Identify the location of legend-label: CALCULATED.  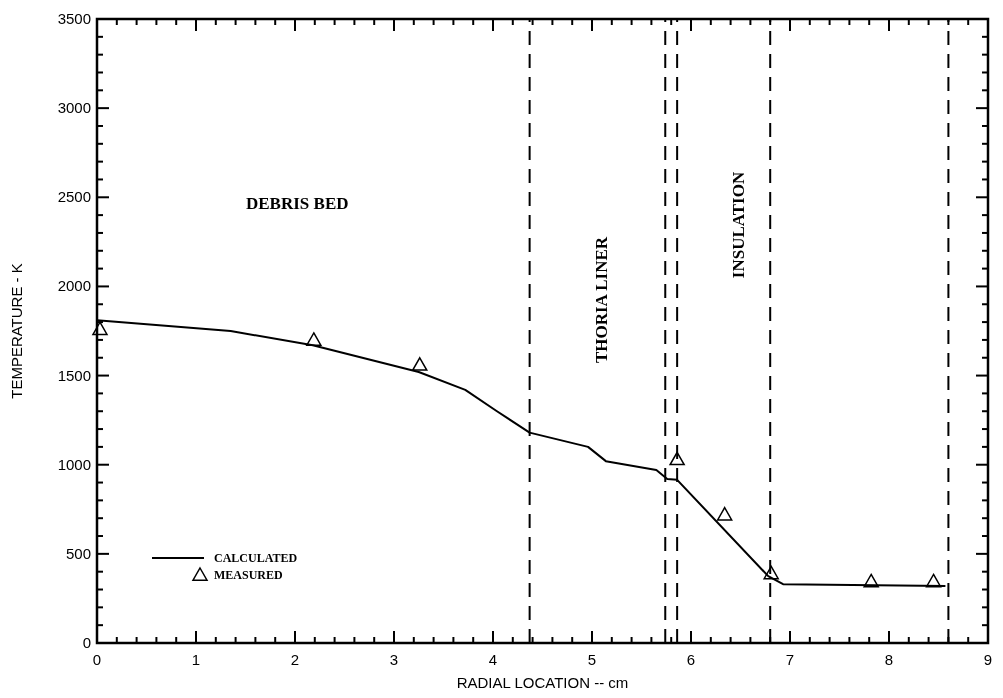
(256, 558).